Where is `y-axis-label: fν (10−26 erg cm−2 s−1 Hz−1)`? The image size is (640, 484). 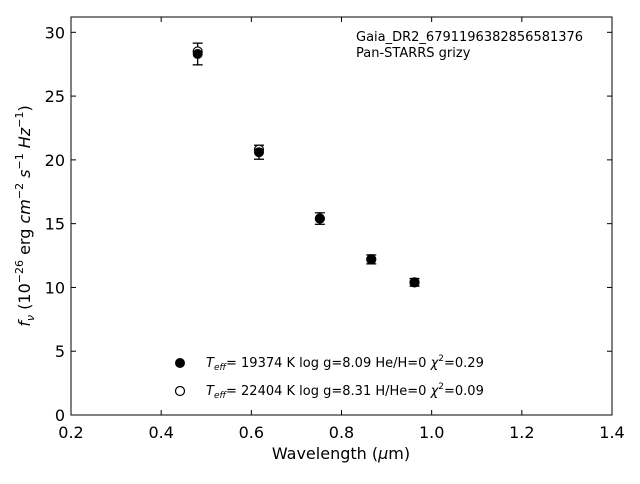
y-axis-label: fν (10−26 erg cm−2 s−1 Hz−1) is located at coordinates (25, 215).